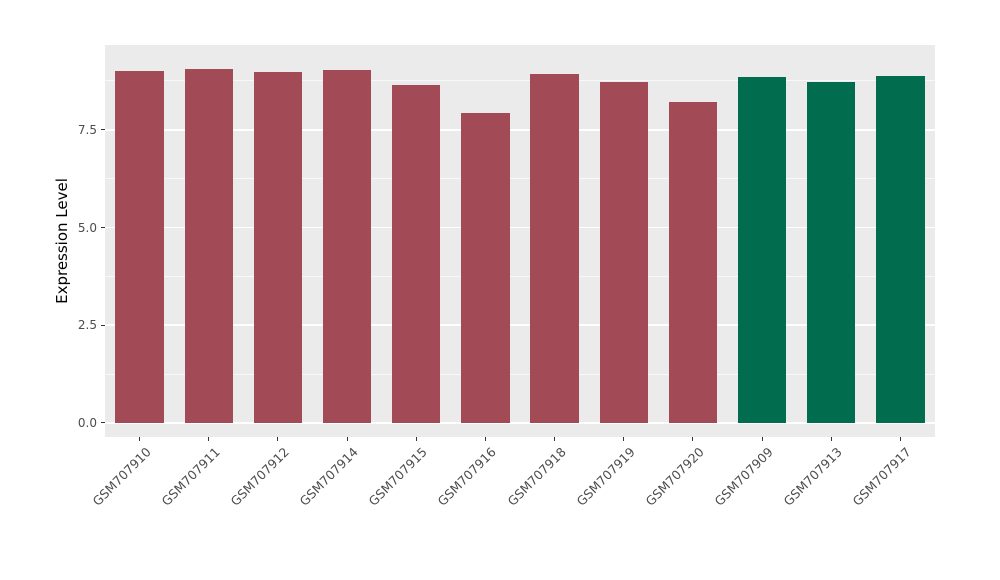  Describe the element at coordinates (554, 248) in the screenshot. I see `bar-GSM707918` at that location.